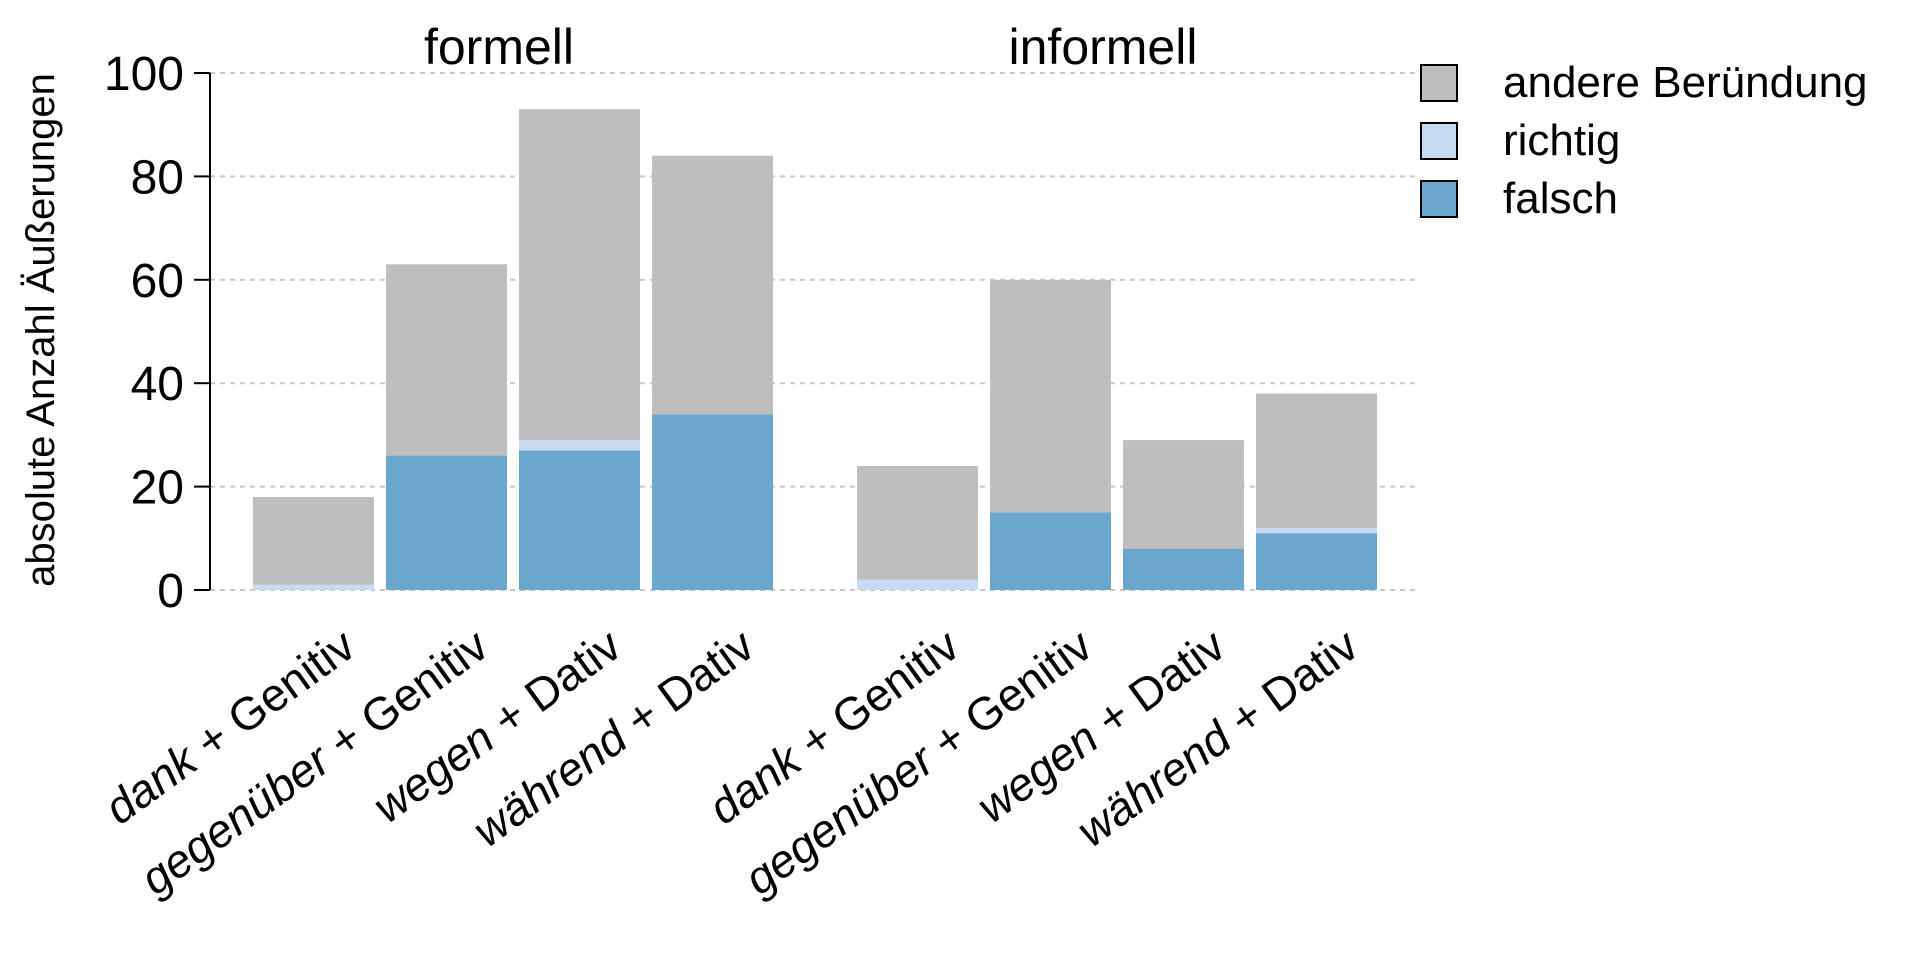 This screenshot has width=1915, height=962. Describe the element at coordinates (1561, 140) in the screenshot. I see `legend-label: richtig` at that location.